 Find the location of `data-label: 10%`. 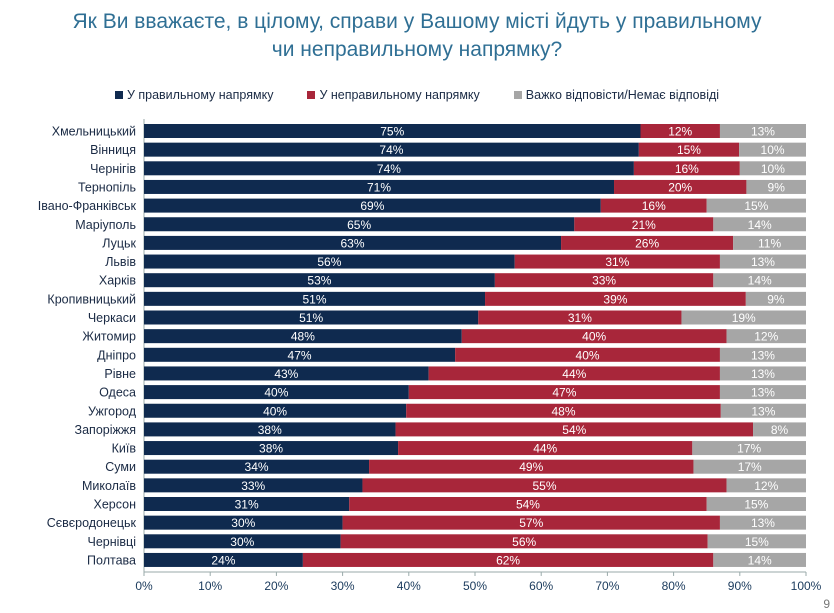

data-label: 10% is located at coordinates (773, 169).